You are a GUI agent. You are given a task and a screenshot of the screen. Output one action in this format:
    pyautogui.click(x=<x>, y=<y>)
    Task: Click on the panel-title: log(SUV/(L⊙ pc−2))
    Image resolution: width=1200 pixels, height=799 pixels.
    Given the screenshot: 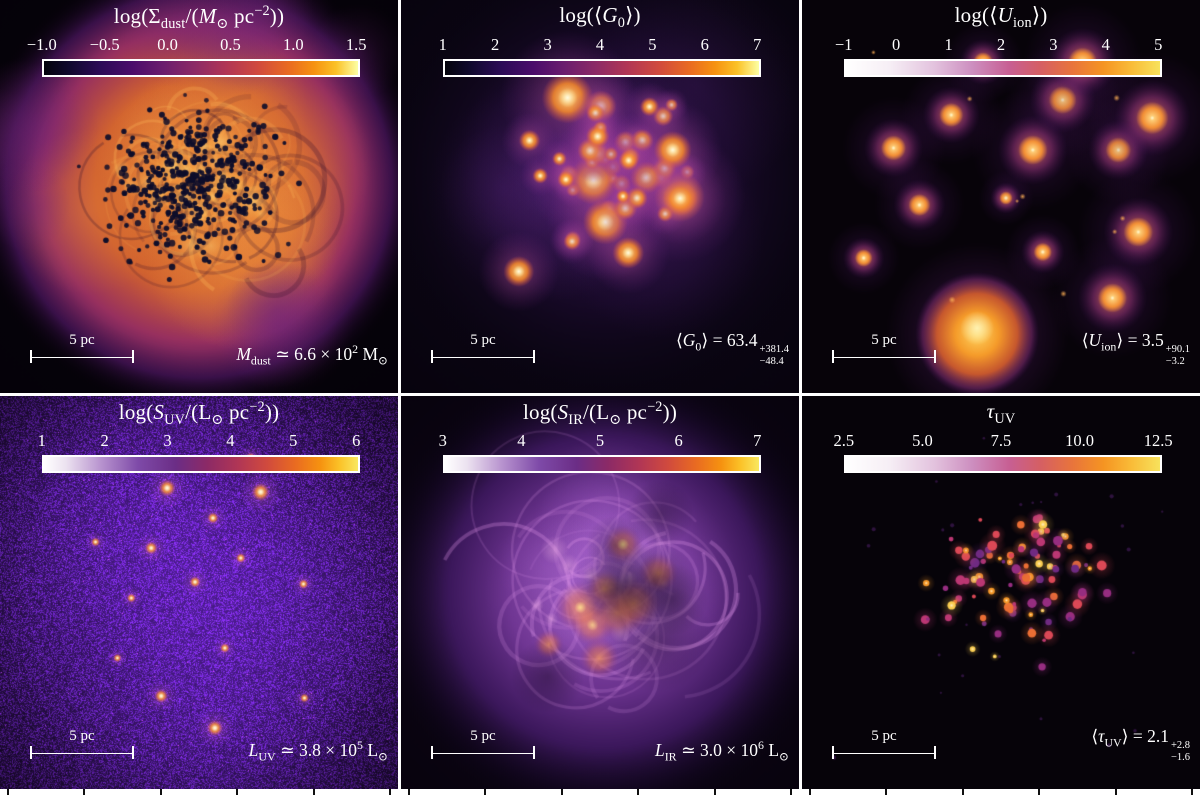 What is the action you would take?
    pyautogui.click(x=199, y=414)
    